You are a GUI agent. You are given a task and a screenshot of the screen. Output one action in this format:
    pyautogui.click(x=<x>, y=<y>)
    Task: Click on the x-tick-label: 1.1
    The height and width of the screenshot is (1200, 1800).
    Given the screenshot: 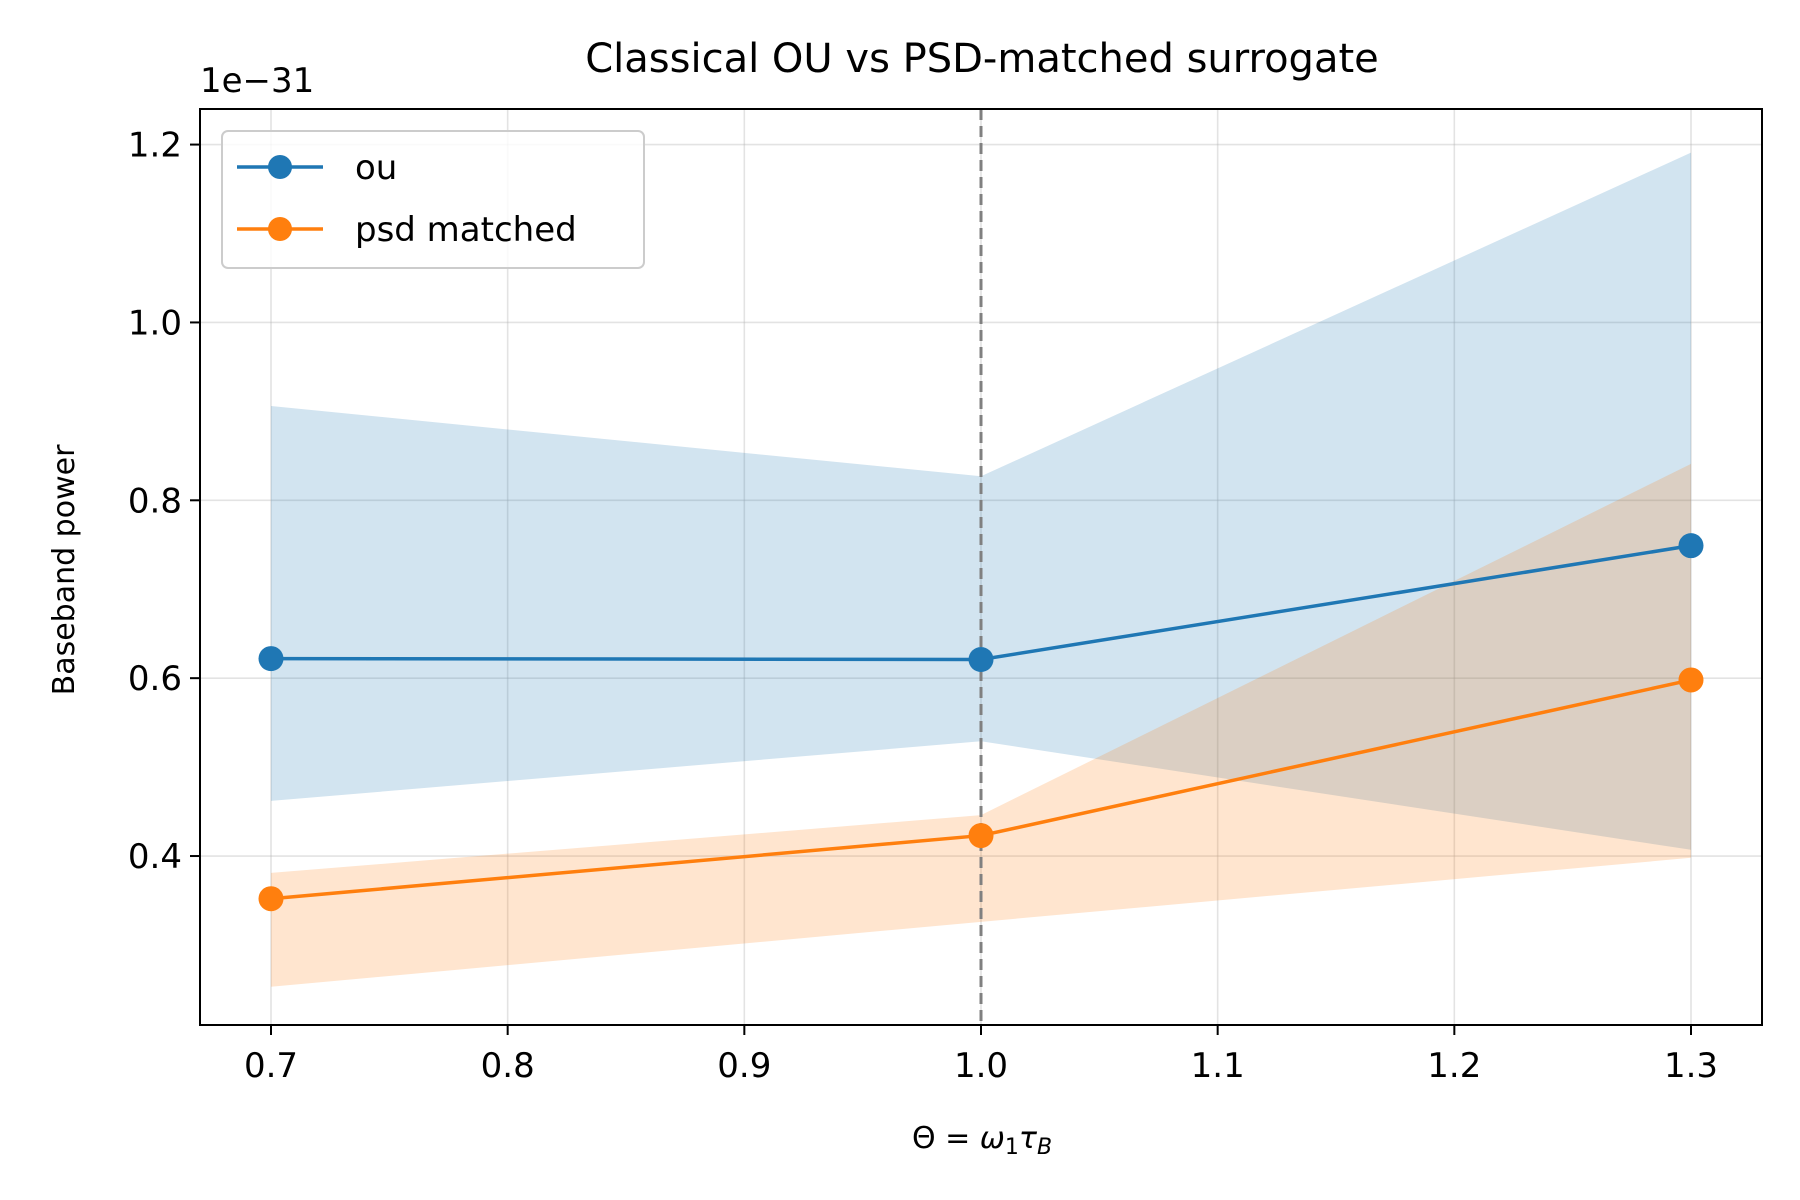 What is the action you would take?
    pyautogui.click(x=1218, y=1066)
    